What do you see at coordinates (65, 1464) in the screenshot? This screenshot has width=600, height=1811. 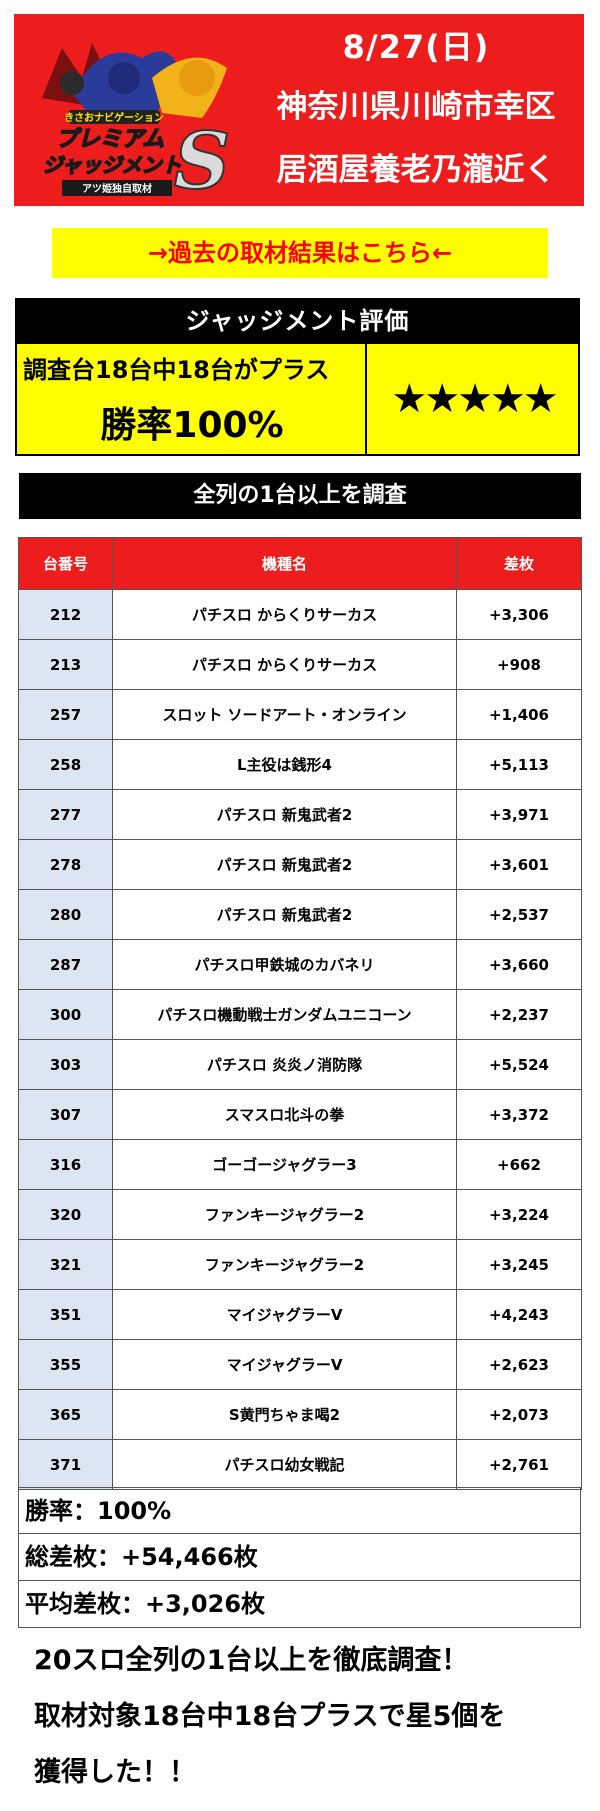 I see `machine-number-cell: 371` at bounding box center [65, 1464].